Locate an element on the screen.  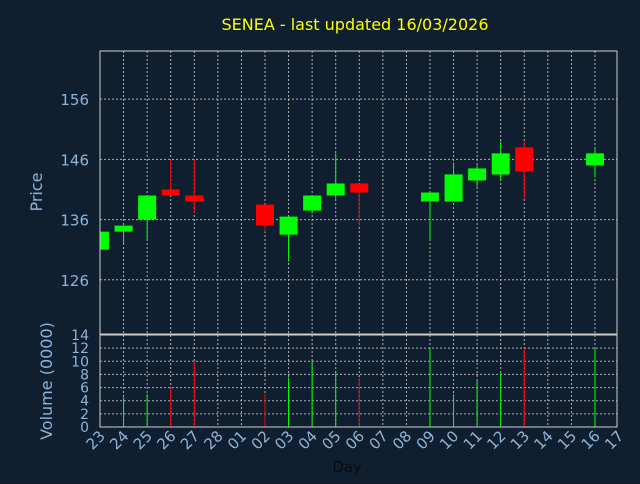
volume-tick-label: 4 is located at coordinates (84, 402).